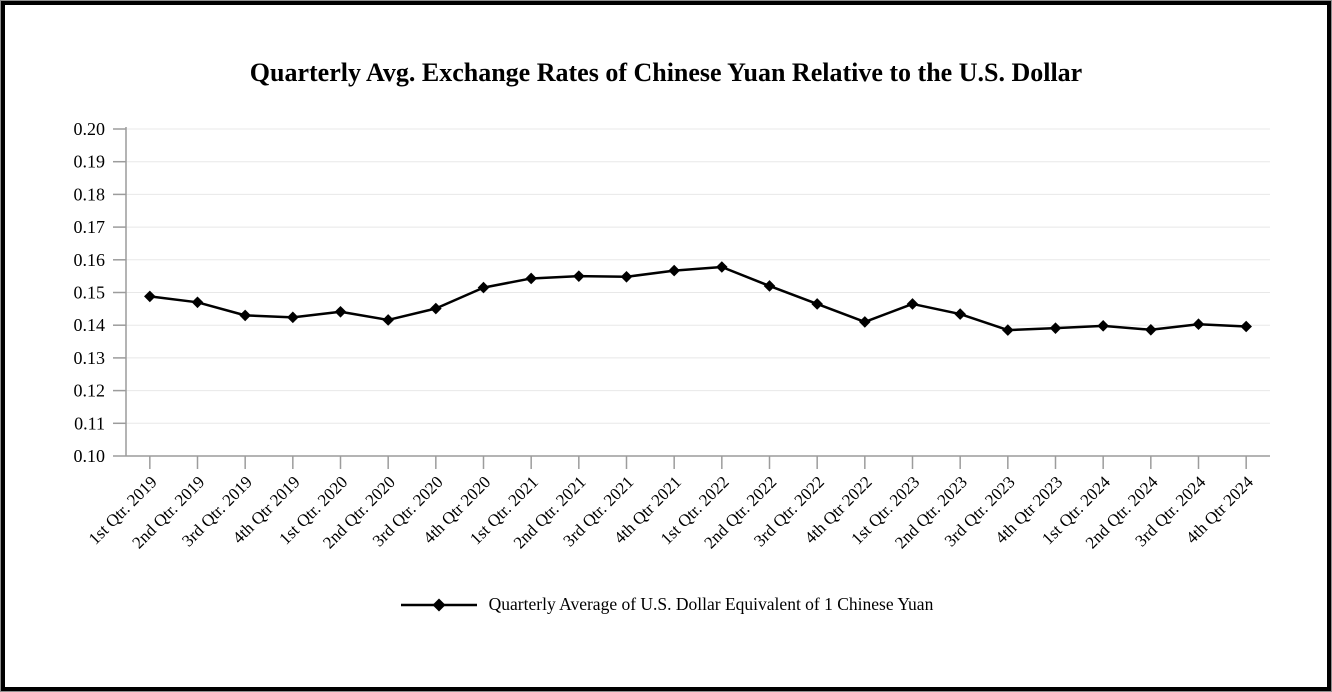 The height and width of the screenshot is (692, 1332). Describe the element at coordinates (438, 604) in the screenshot. I see `legend-marker-icon` at that location.